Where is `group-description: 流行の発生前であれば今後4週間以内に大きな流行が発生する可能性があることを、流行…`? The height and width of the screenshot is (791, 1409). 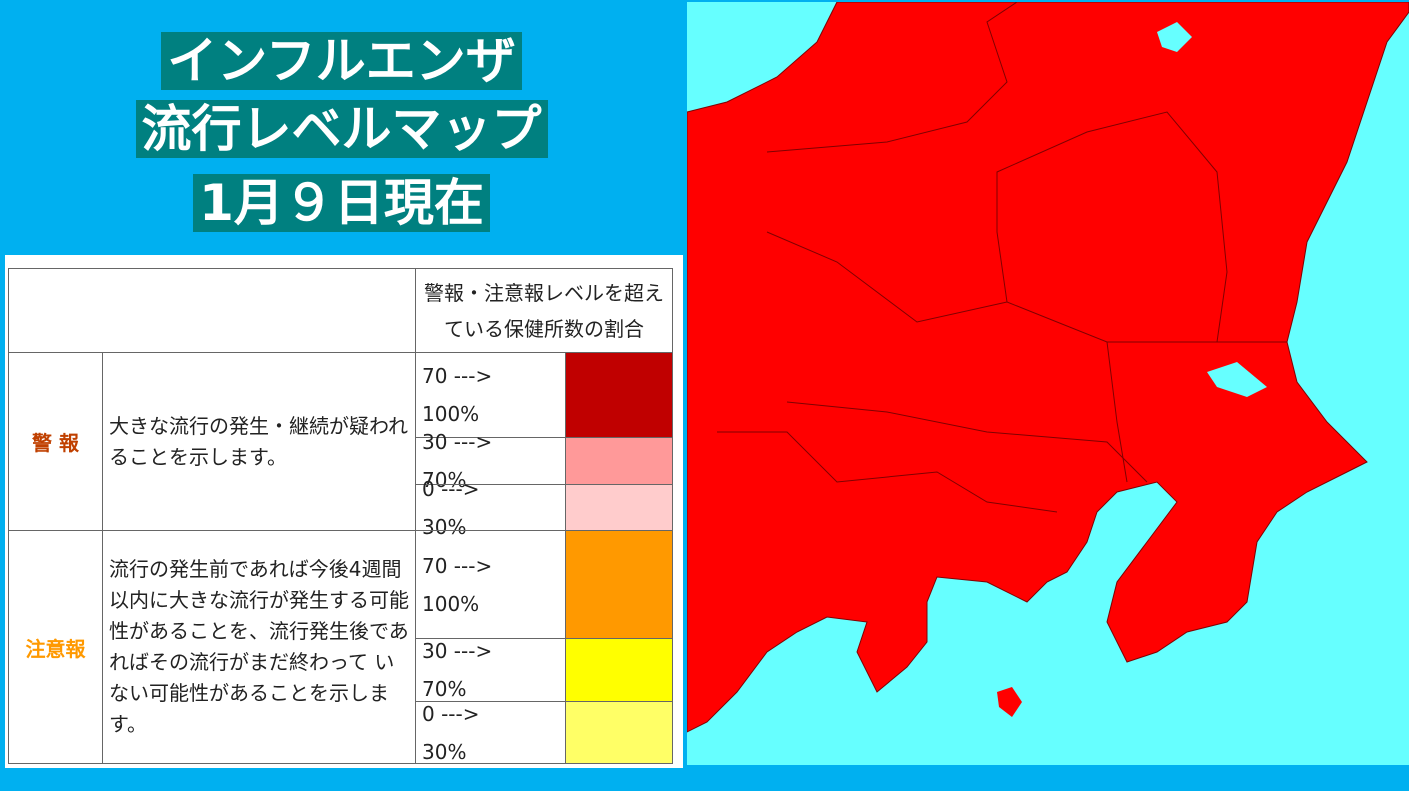 group-description: 流行の発生前であれば今後4週間以内に大きな流行が発生する可能性があることを、流行… is located at coordinates (259, 647).